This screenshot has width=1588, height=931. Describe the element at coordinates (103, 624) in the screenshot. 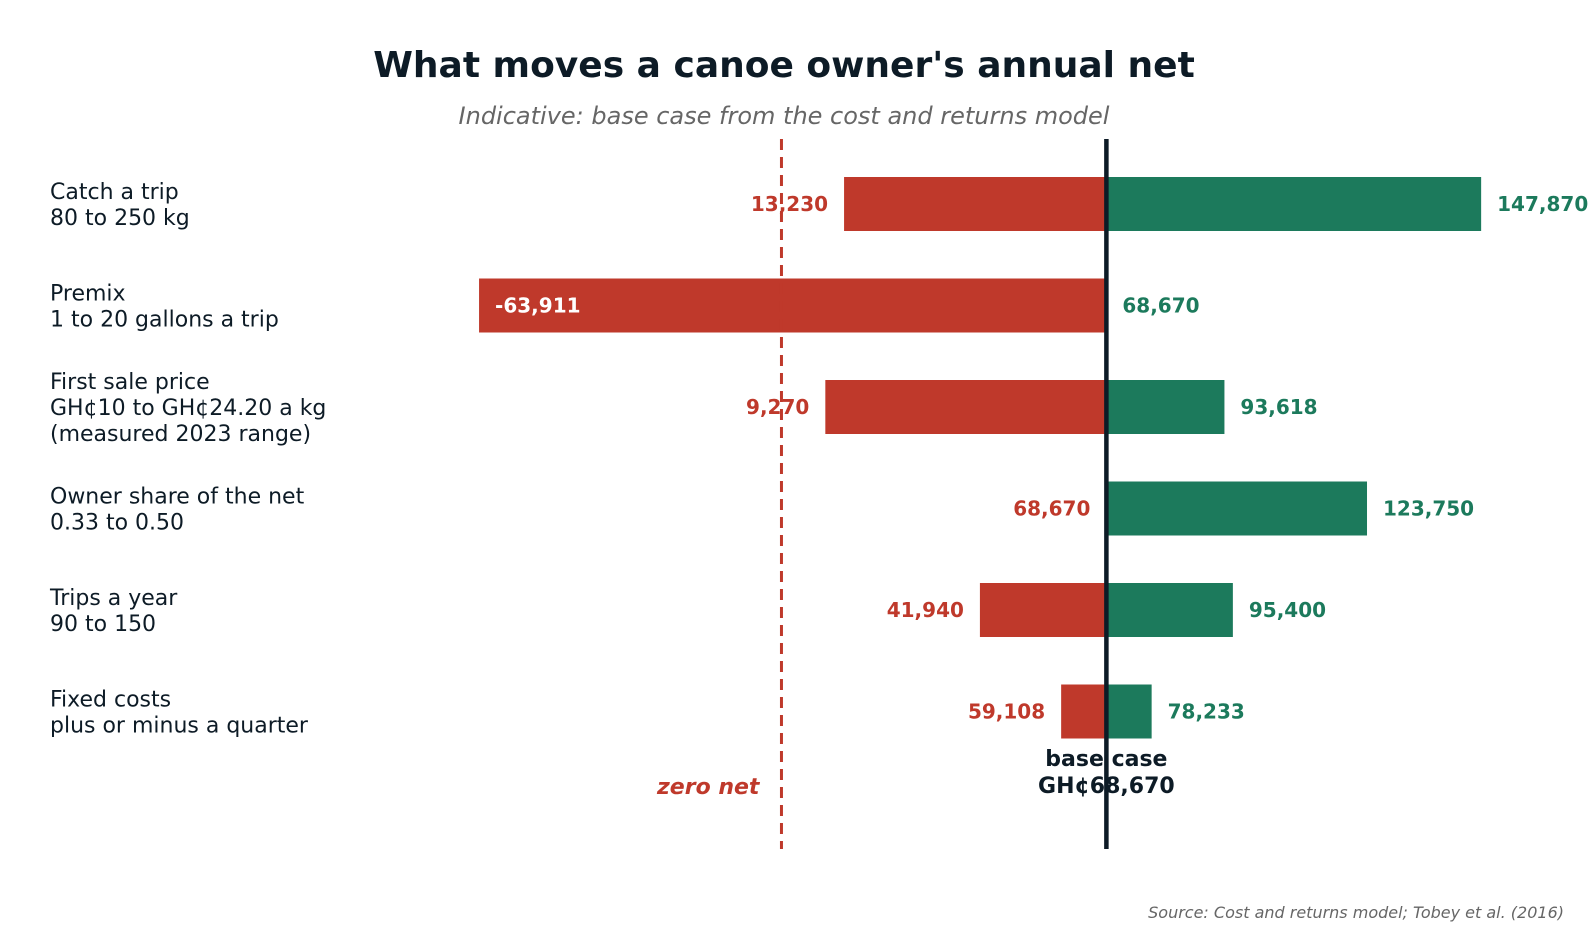

I see `category-label-line: 90 to 150` at that location.